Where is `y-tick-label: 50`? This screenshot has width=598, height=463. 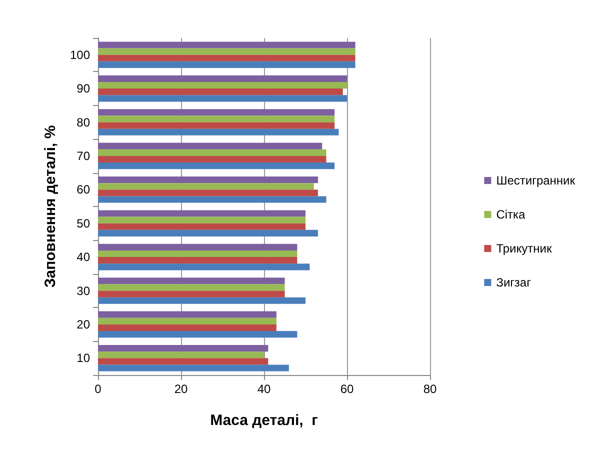 y-tick-label: 50 is located at coordinates (83, 223).